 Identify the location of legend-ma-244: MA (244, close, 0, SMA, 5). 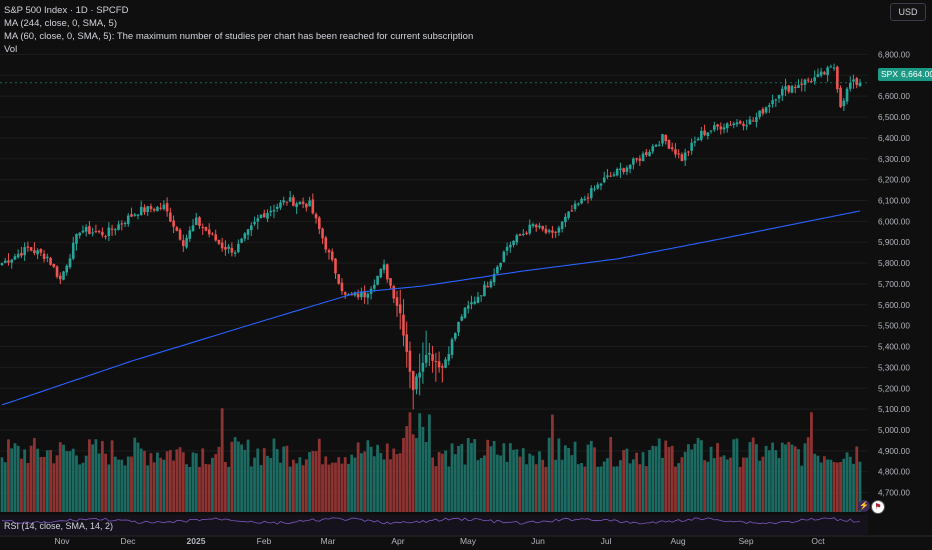
(60, 23).